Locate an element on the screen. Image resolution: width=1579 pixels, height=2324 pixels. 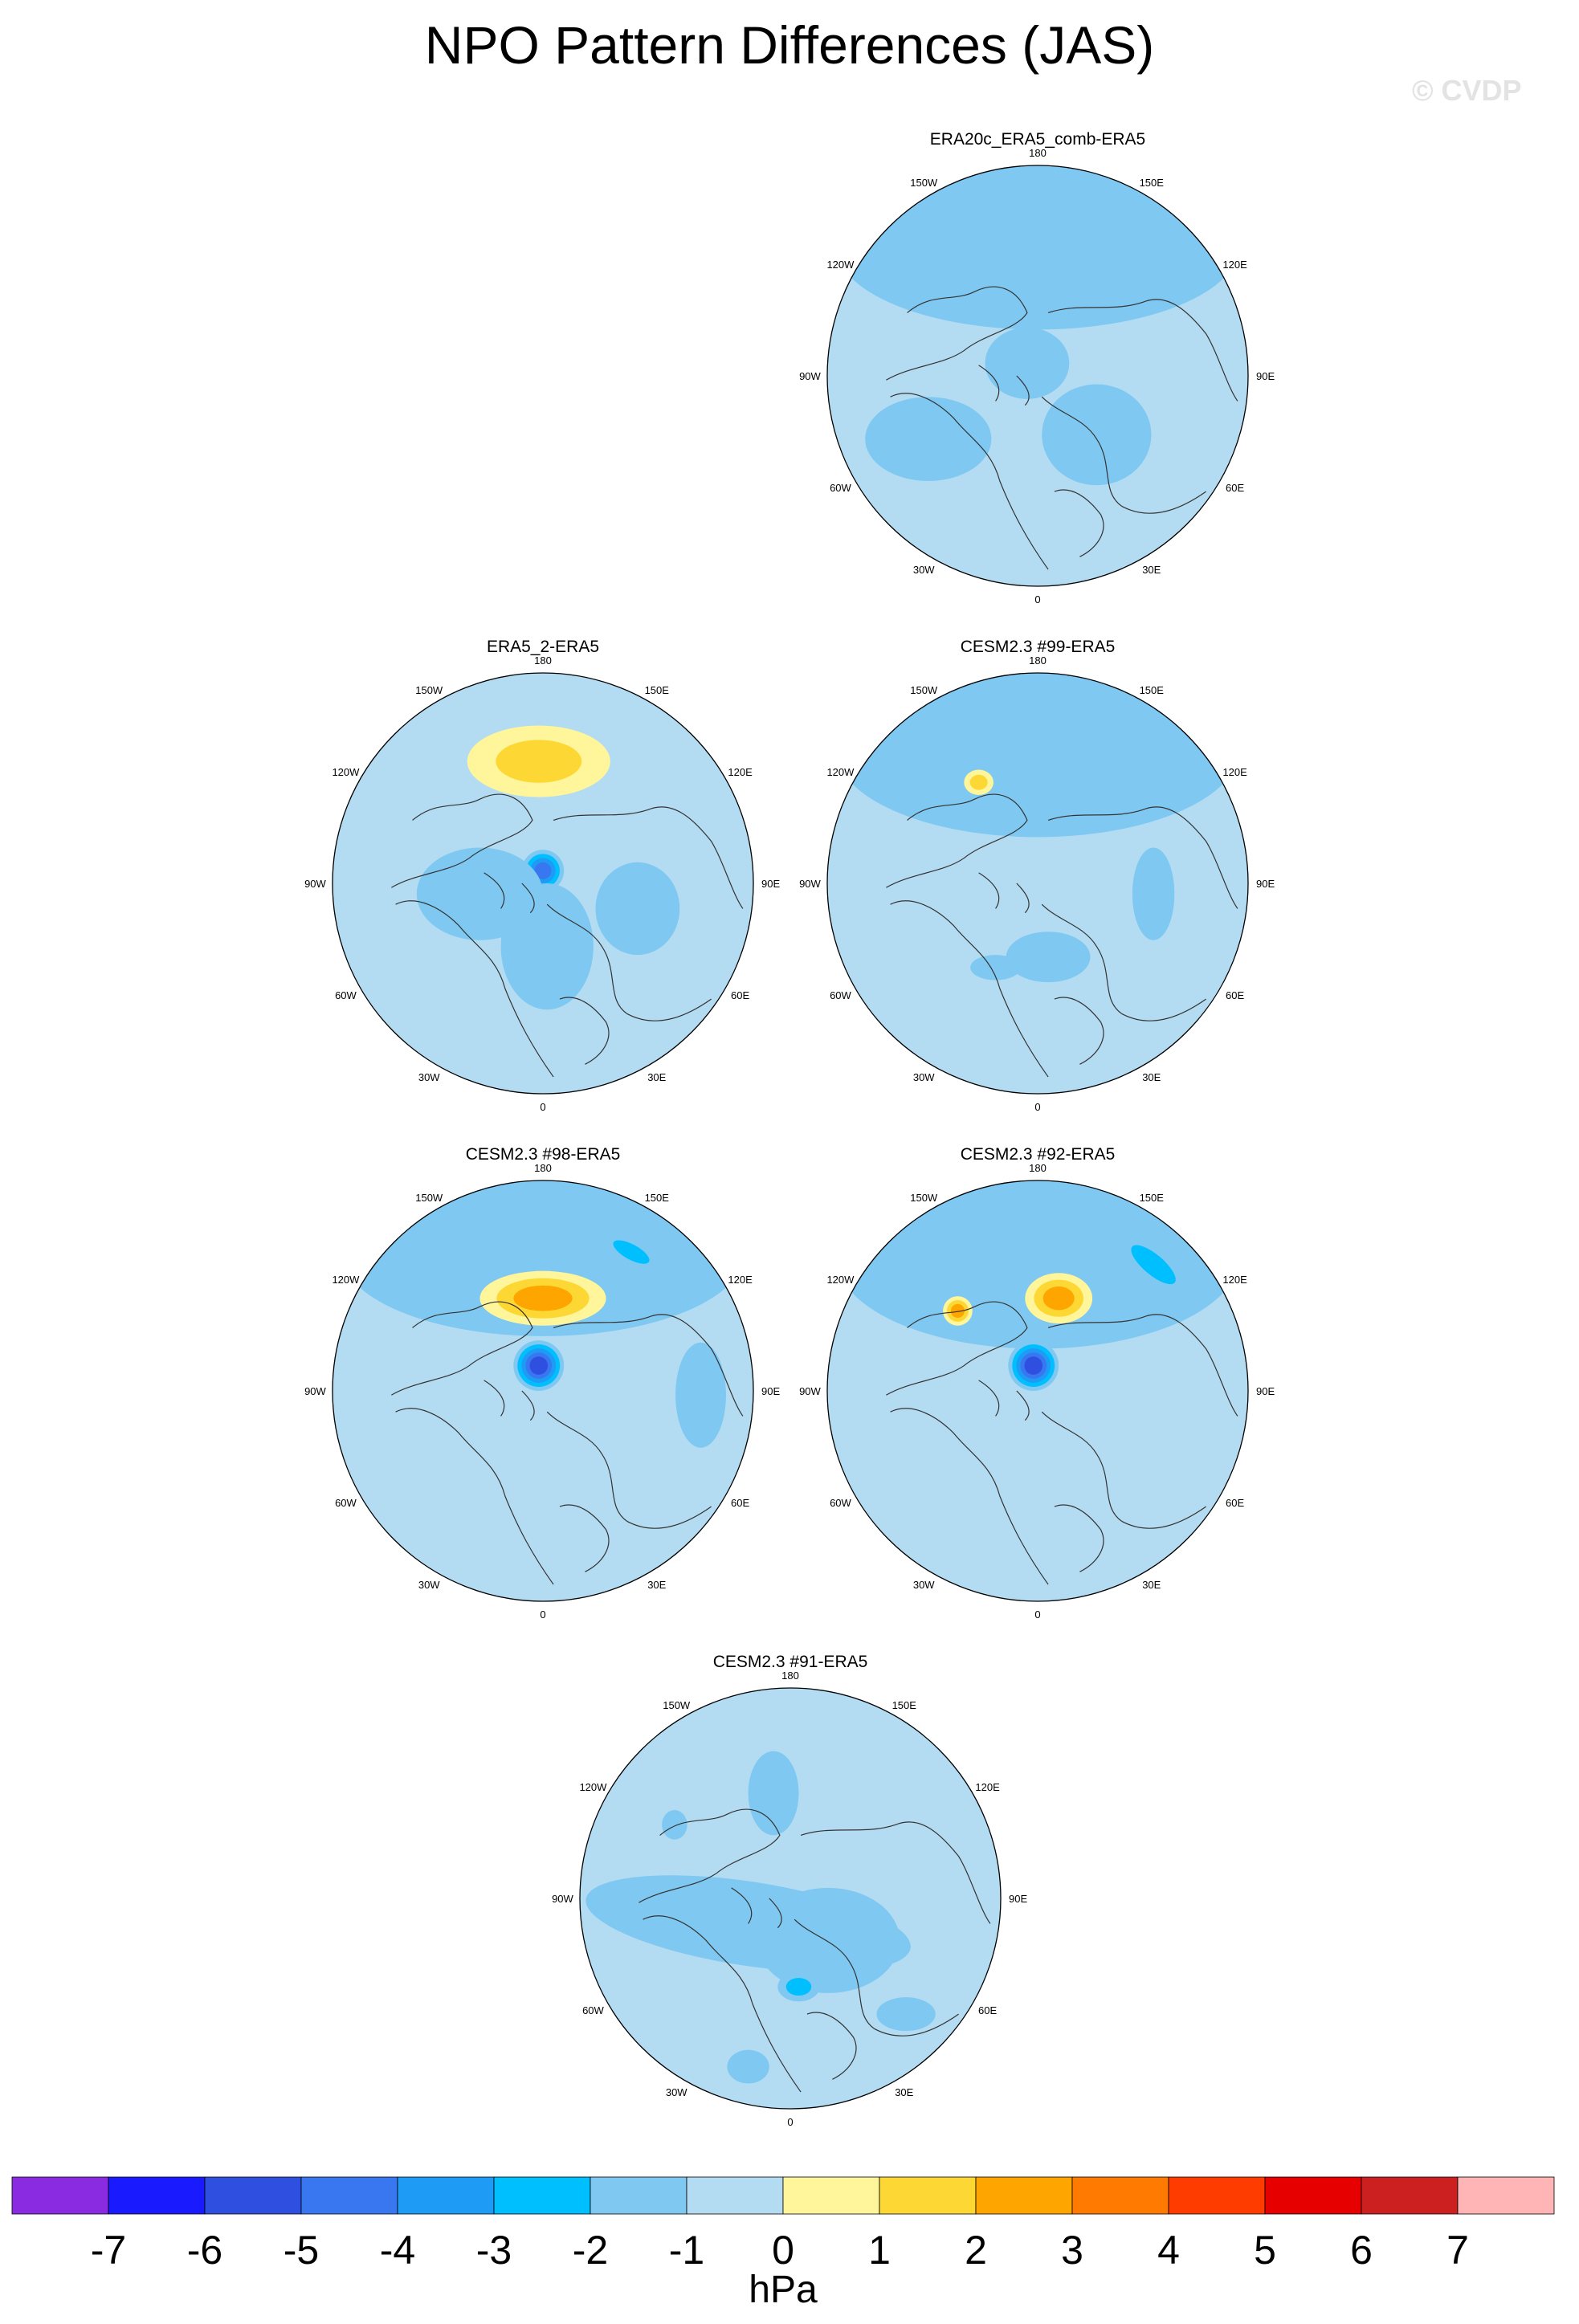
colorbar-tick-label: 3 is located at coordinates (1072, 2251).